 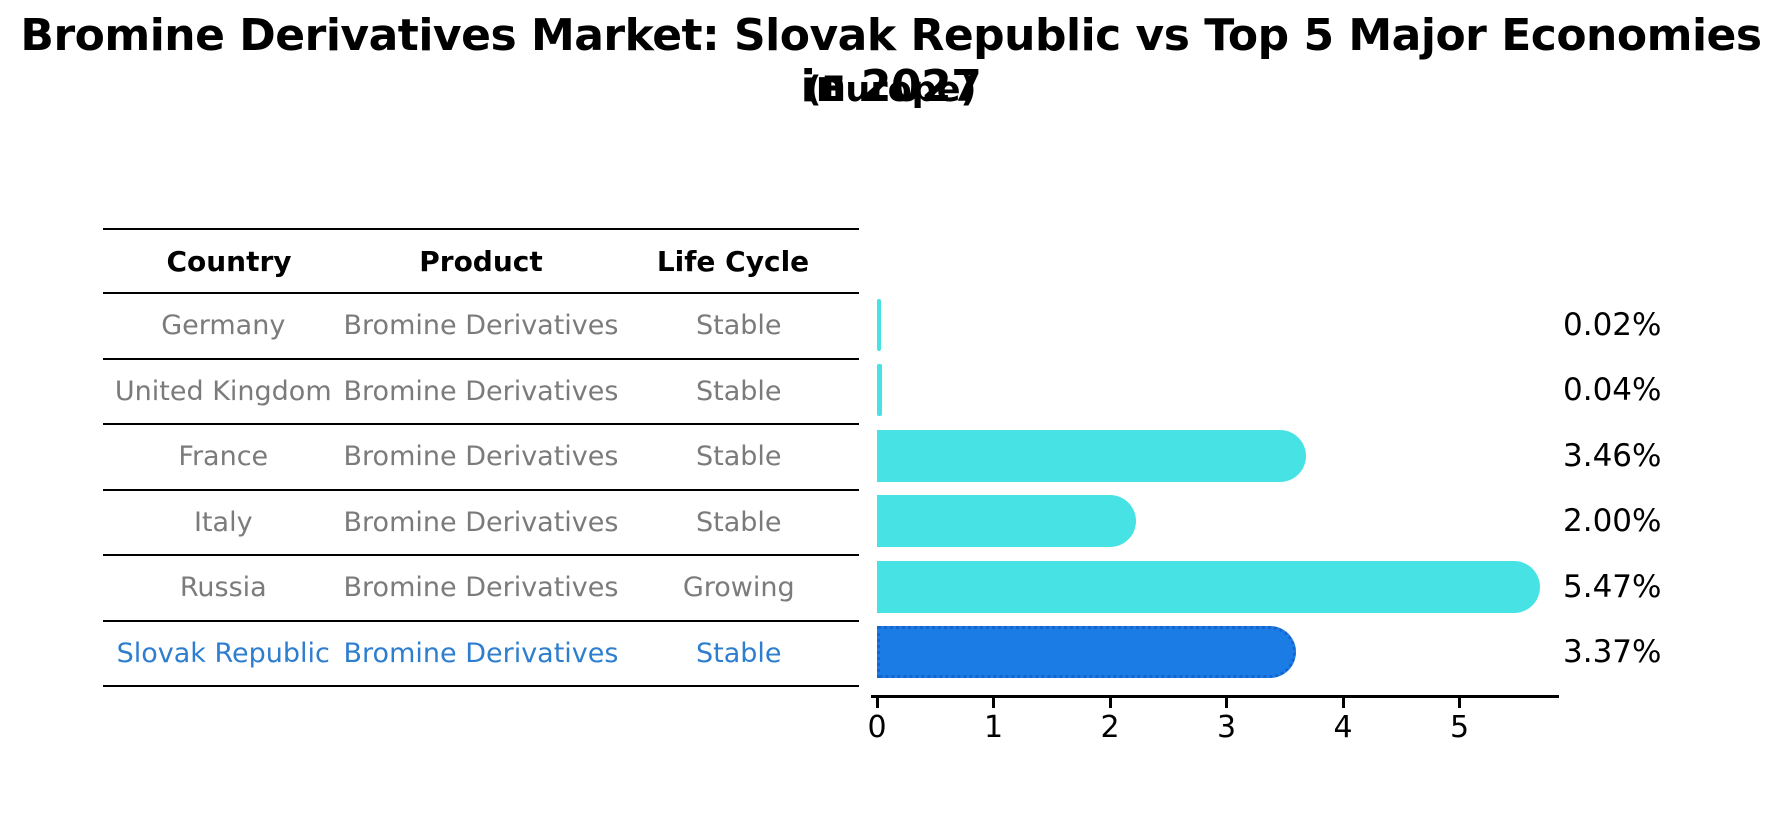 I want to click on value-label: 5.47%, so click(x=1612, y=586).